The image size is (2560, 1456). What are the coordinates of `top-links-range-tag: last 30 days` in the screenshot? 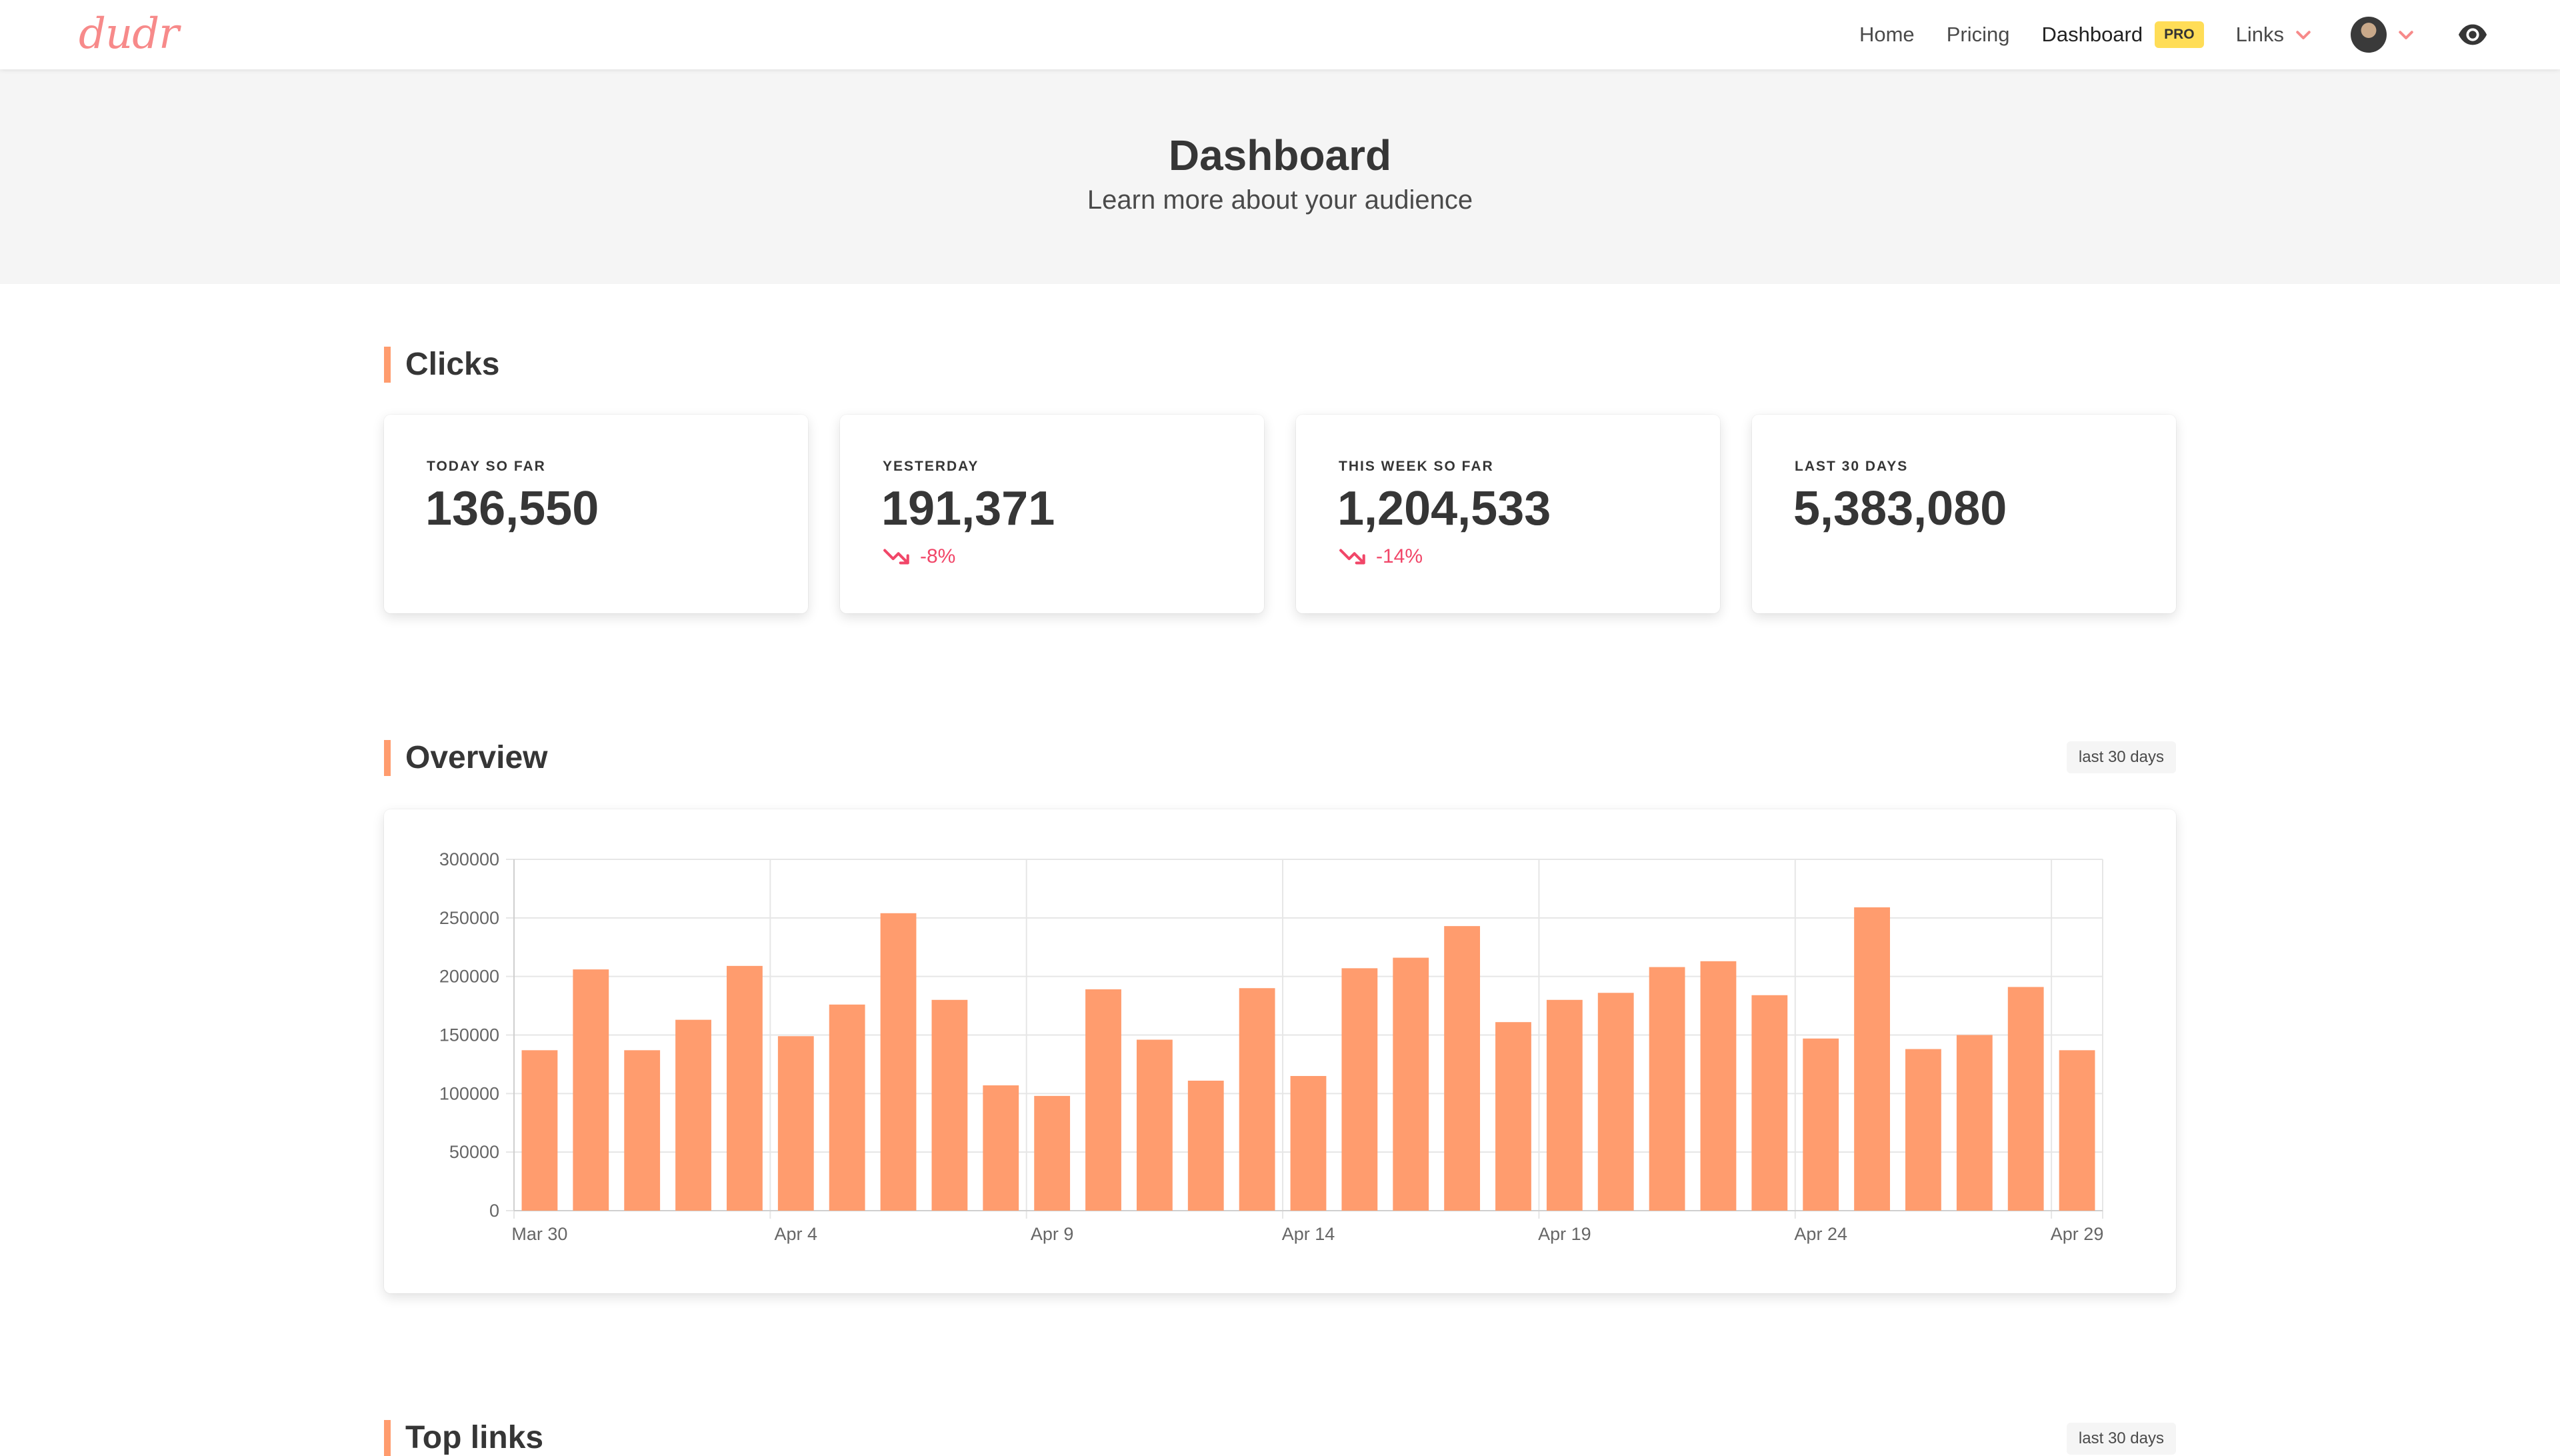 It's located at (2121, 1439).